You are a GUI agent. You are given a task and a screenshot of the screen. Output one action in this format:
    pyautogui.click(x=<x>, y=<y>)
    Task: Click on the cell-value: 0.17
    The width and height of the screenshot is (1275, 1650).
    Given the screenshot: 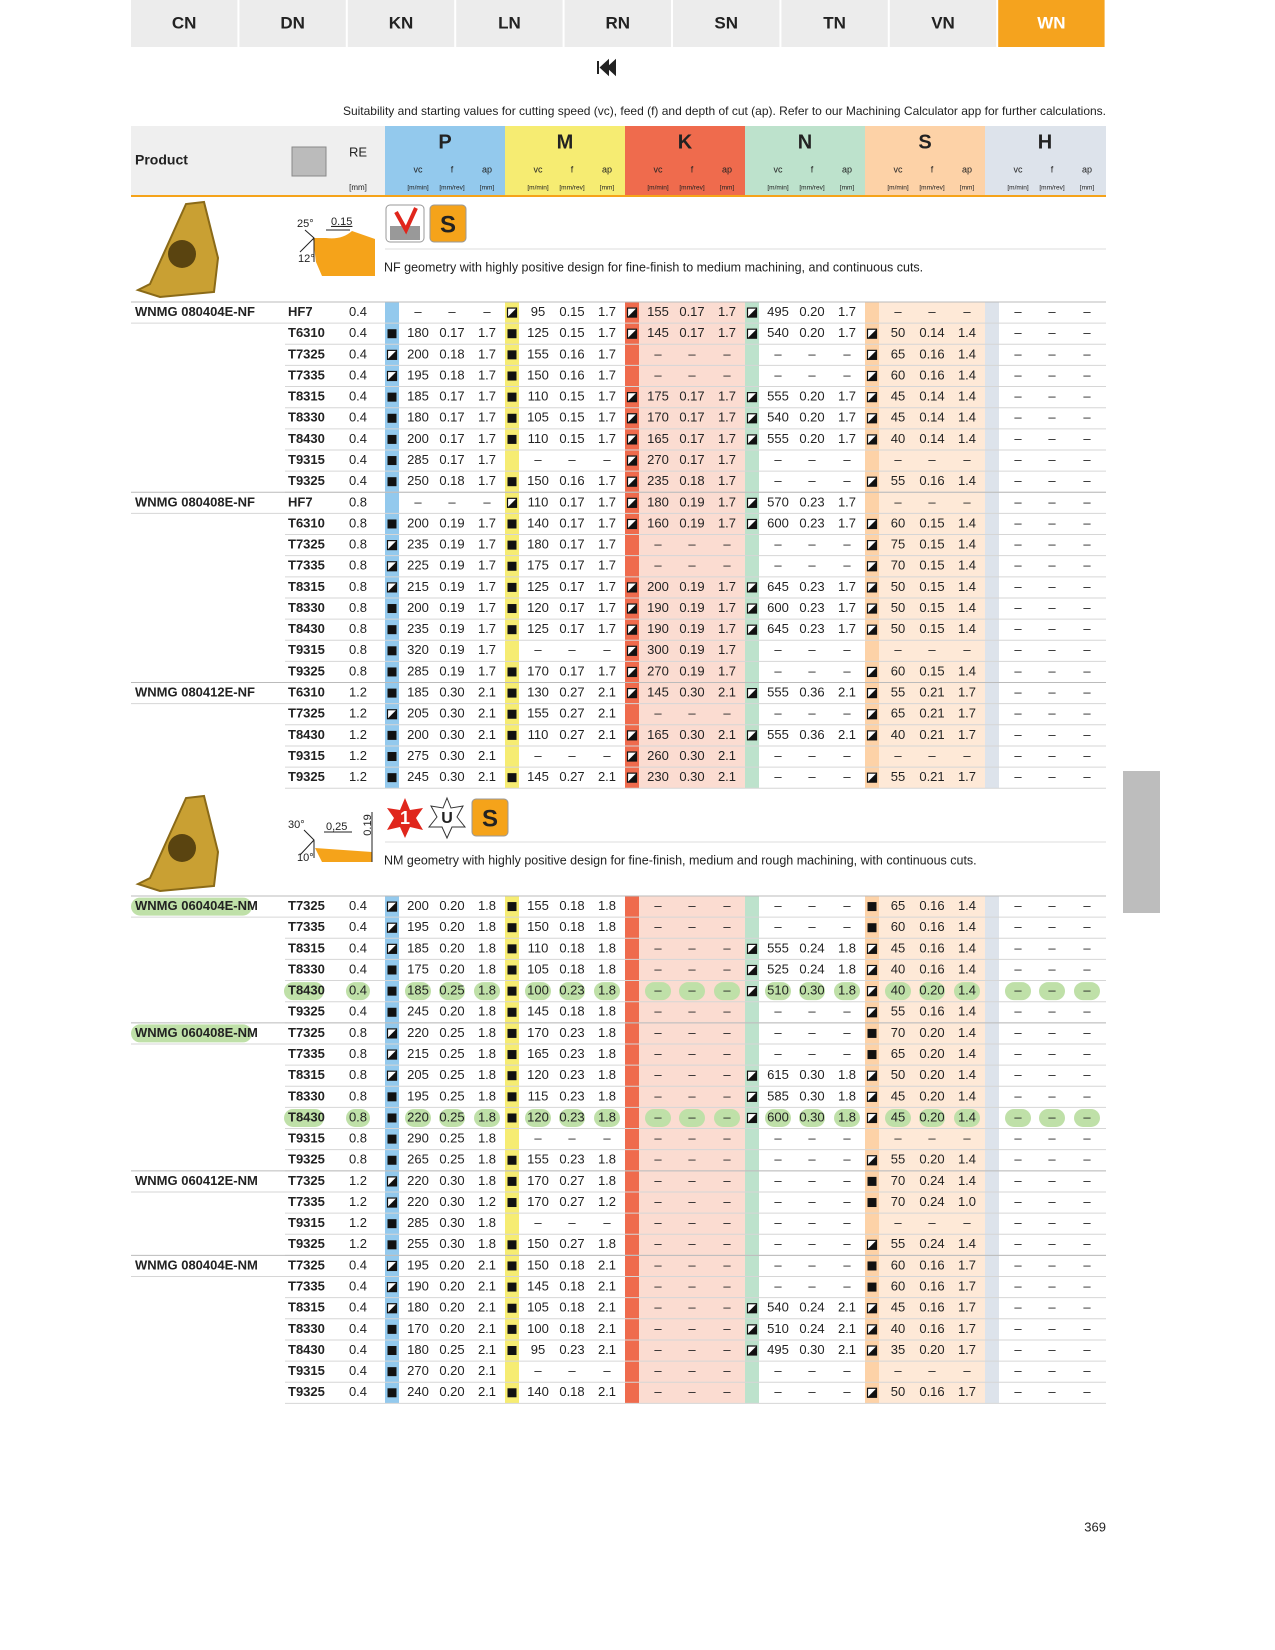 What is the action you would take?
    pyautogui.click(x=691, y=417)
    